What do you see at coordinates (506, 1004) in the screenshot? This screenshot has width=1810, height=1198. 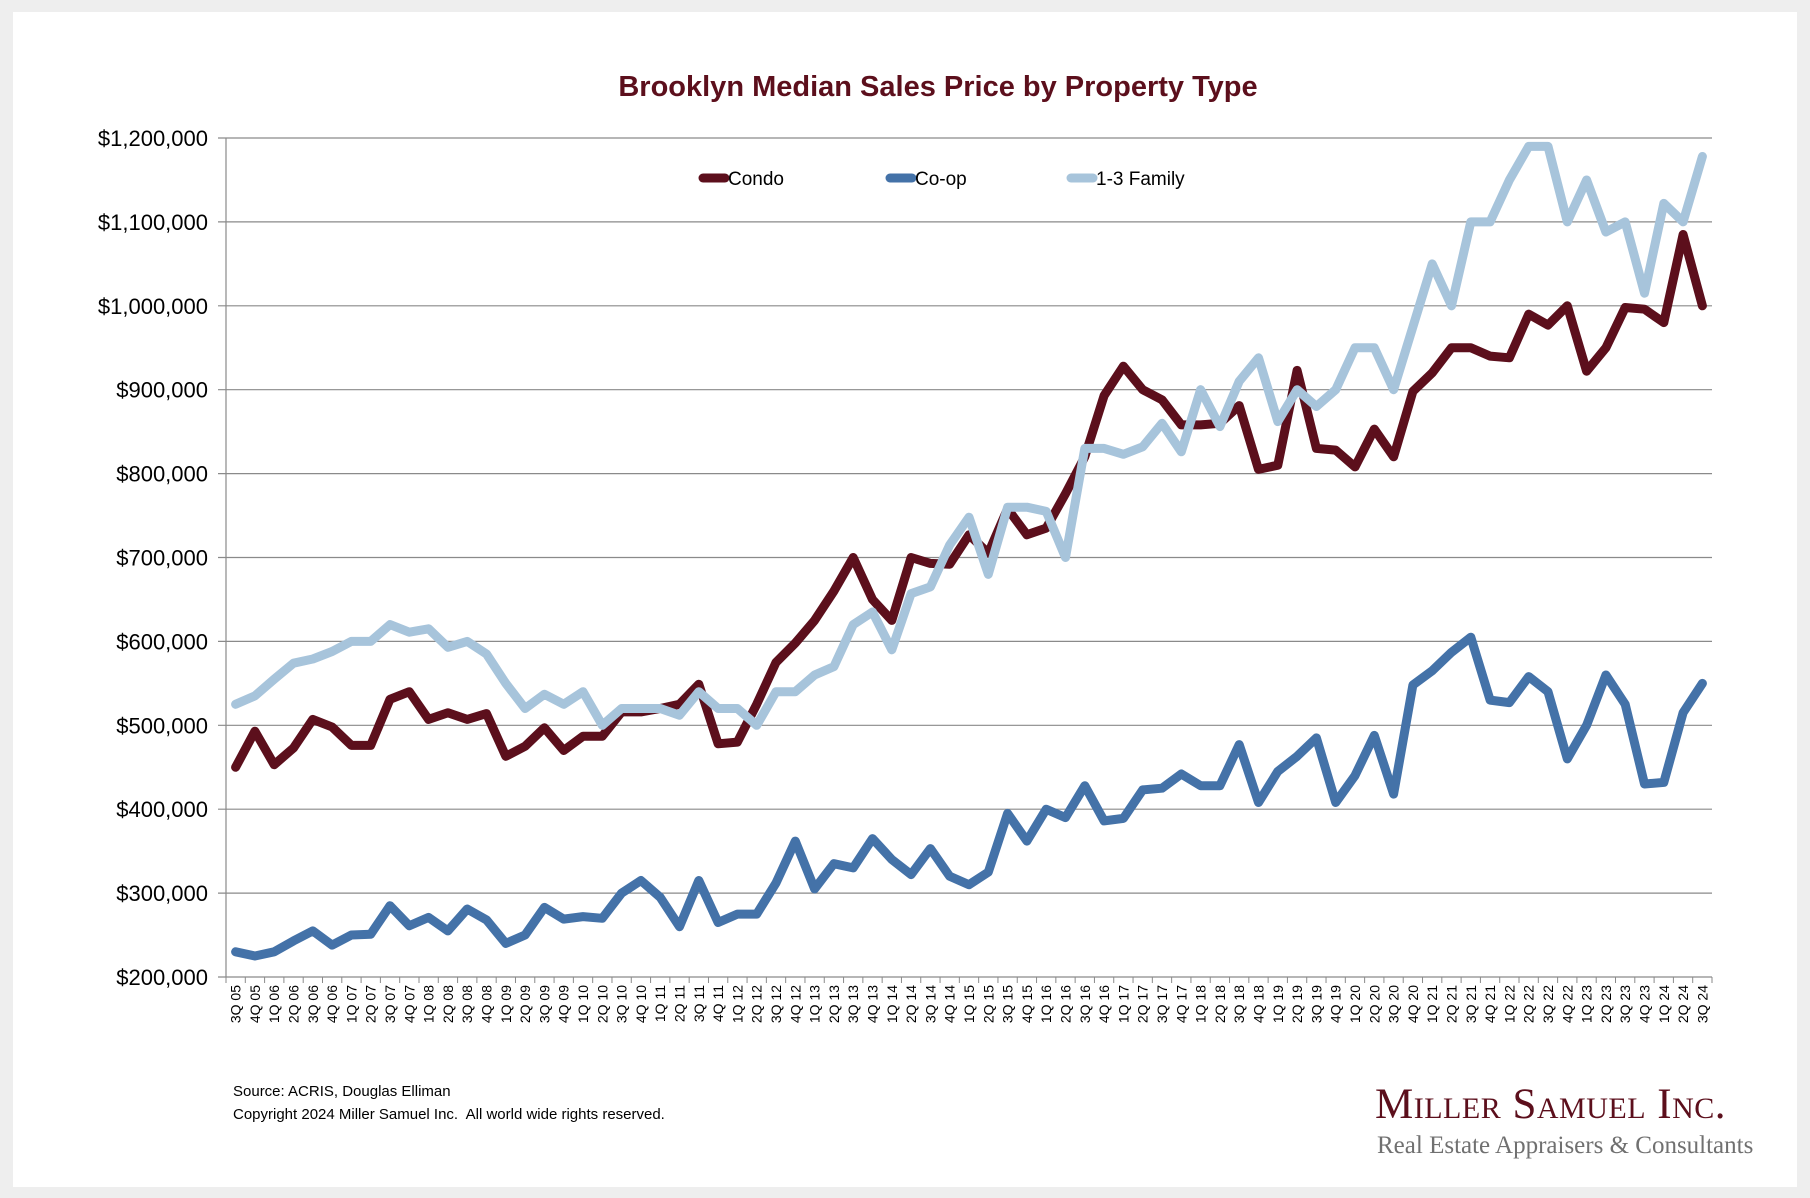 I see `x-tick-label: 1Q 09` at bounding box center [506, 1004].